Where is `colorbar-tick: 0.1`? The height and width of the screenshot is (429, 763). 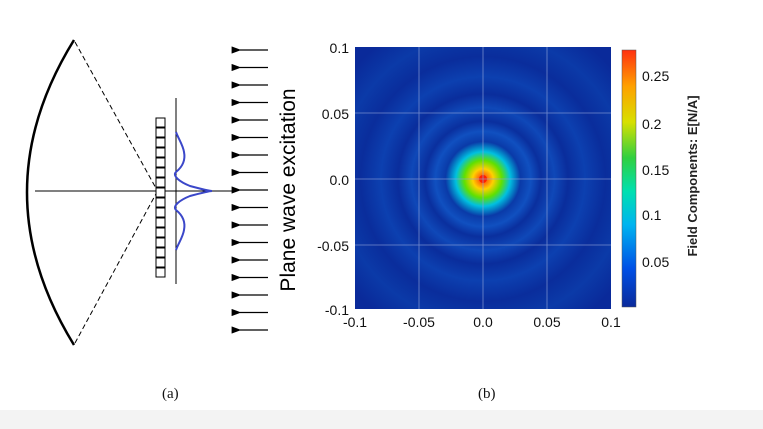 colorbar-tick: 0.1 is located at coordinates (652, 215).